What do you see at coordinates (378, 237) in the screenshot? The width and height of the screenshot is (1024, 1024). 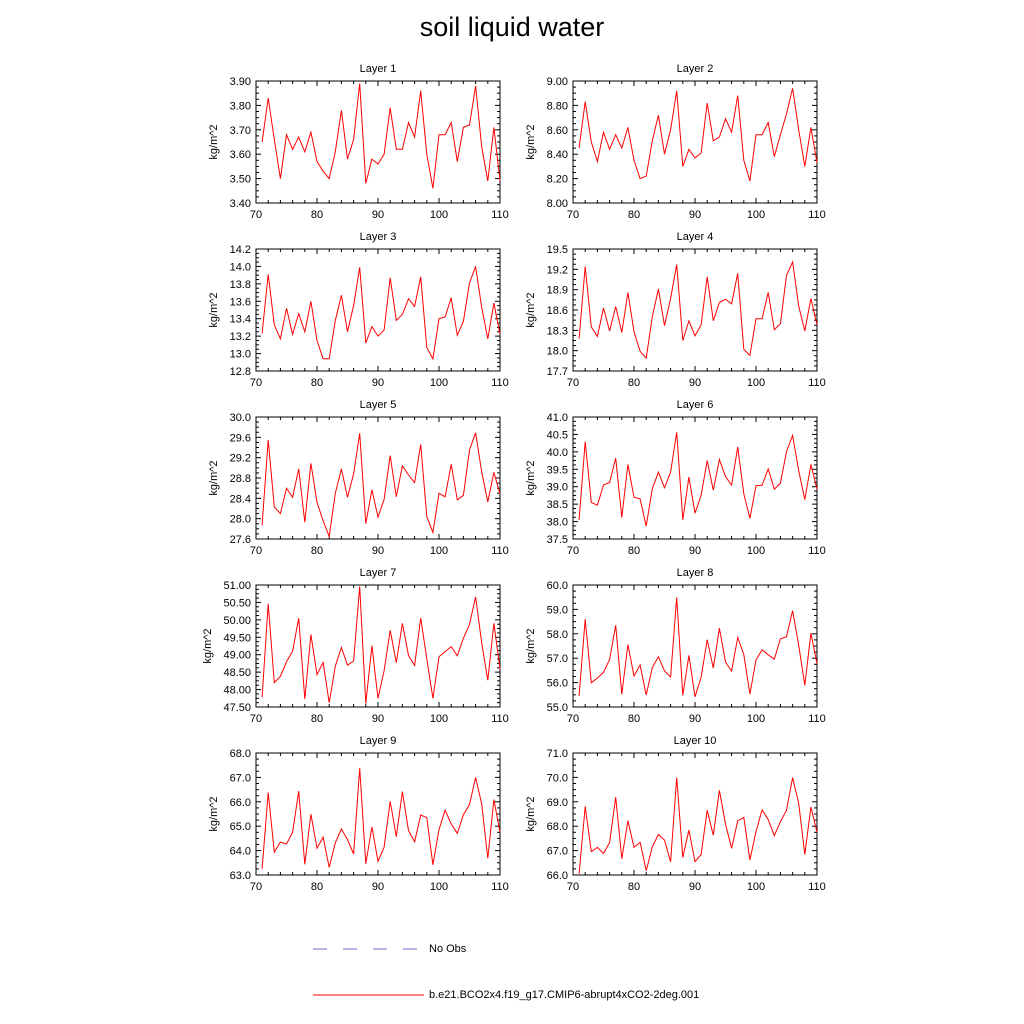 I see `panel-title: Layer 3` at bounding box center [378, 237].